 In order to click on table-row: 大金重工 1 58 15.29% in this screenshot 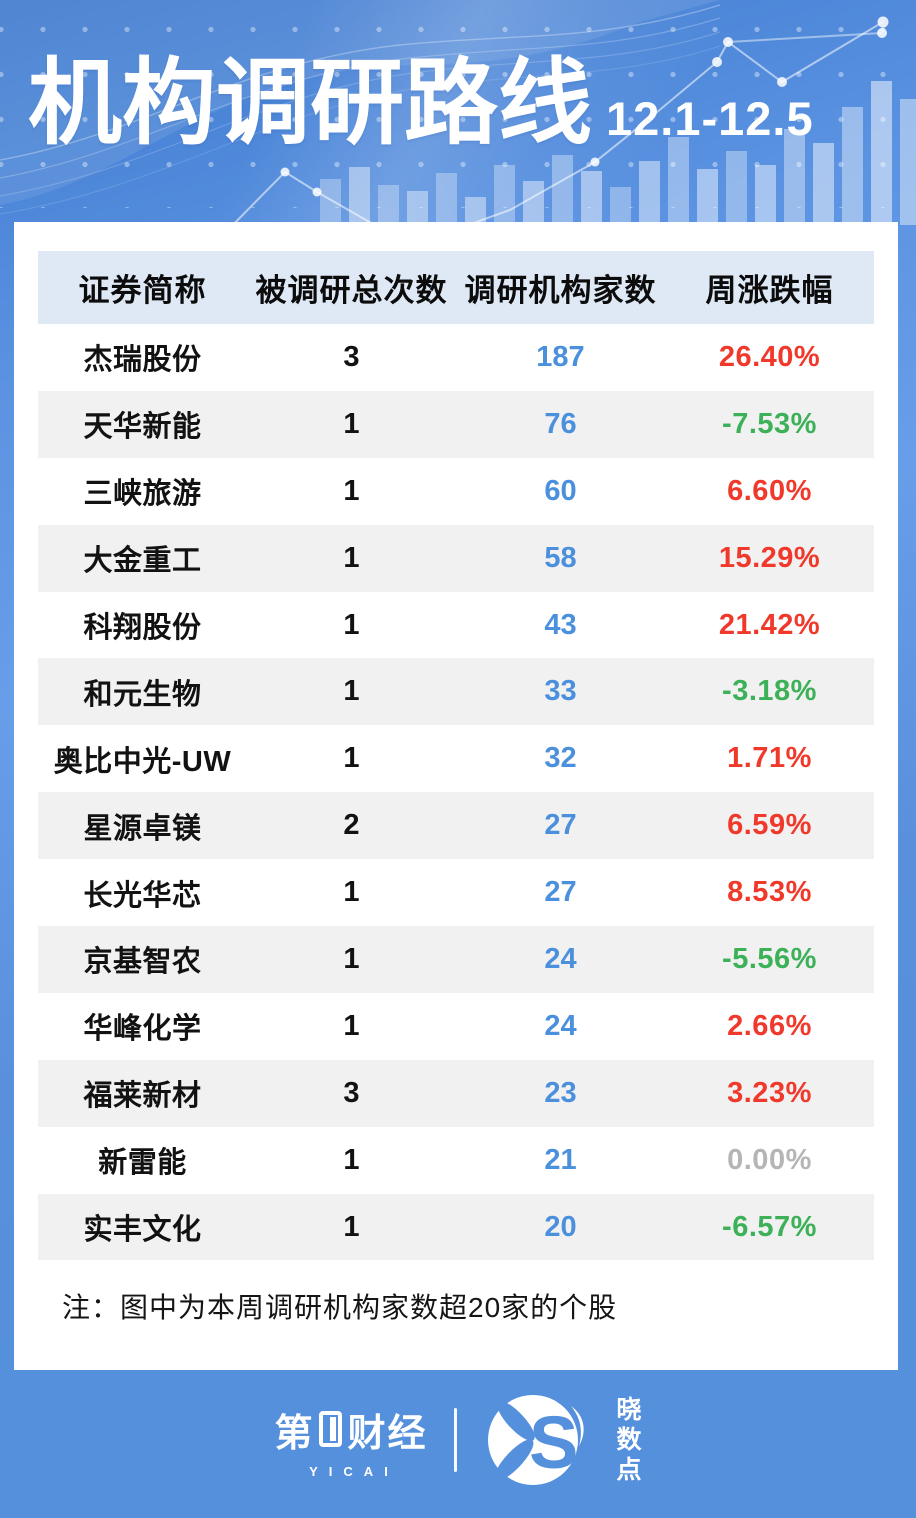, I will do `click(456, 558)`.